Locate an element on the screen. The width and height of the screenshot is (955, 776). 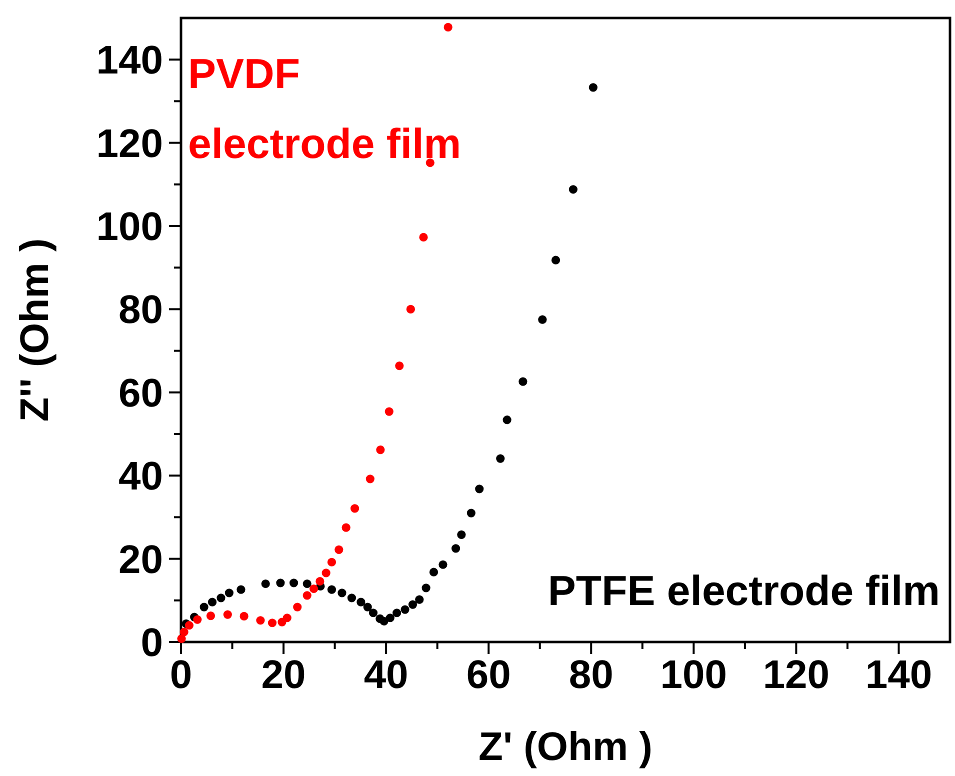
y-tick-label: 60 is located at coordinates (140, 393).